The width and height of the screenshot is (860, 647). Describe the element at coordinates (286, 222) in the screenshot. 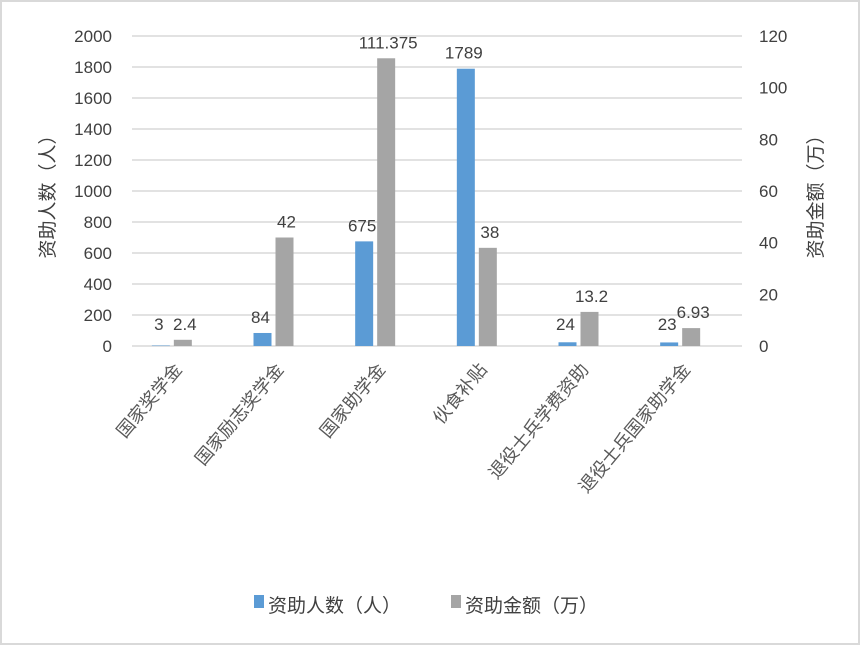

I see `data-label-amount: 42` at that location.